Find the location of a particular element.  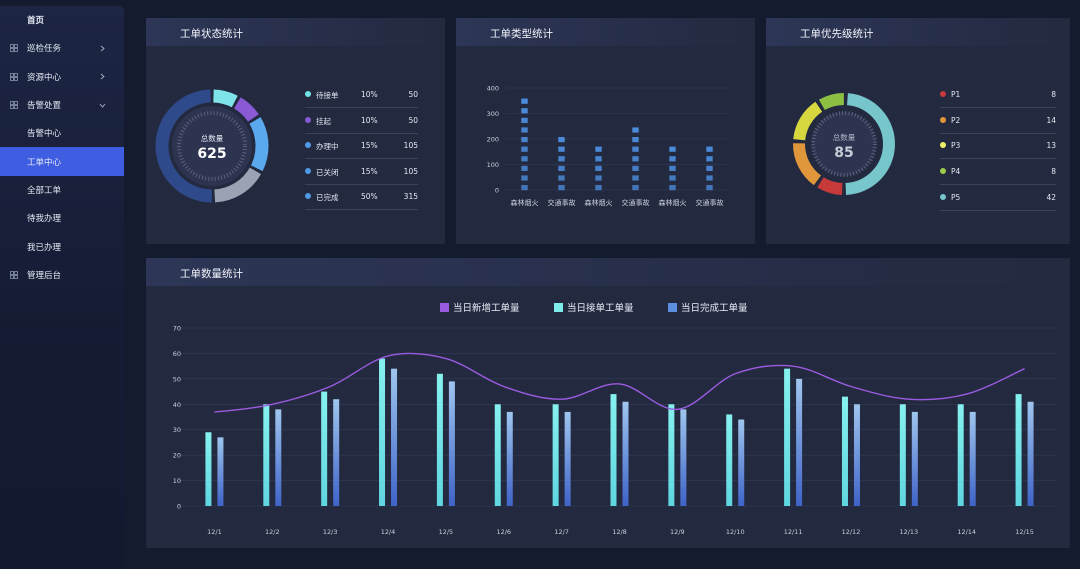

x-tick-label: 12/12 is located at coordinates (851, 532).